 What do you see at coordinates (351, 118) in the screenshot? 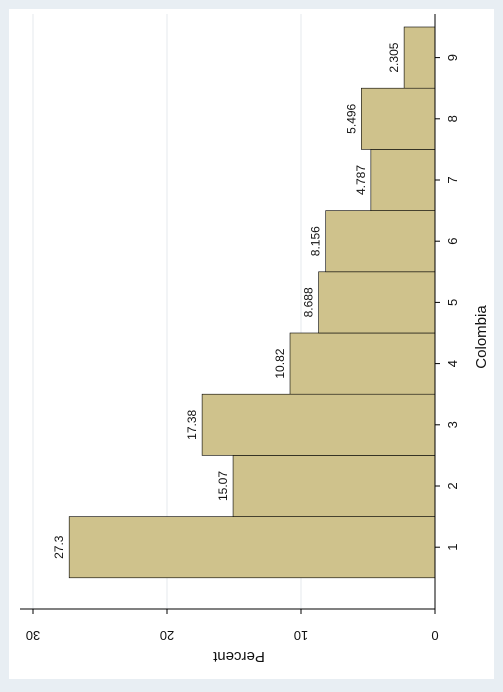
I see `bar-label-8: 5.496` at bounding box center [351, 118].